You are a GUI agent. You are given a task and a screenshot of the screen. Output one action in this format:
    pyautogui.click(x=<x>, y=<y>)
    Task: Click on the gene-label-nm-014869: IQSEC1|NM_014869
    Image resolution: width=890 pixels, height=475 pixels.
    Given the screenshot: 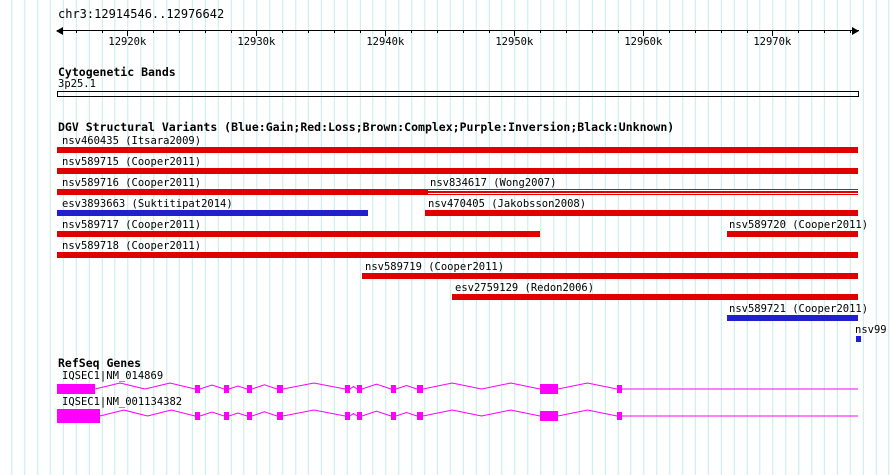 What is the action you would take?
    pyautogui.click(x=113, y=376)
    